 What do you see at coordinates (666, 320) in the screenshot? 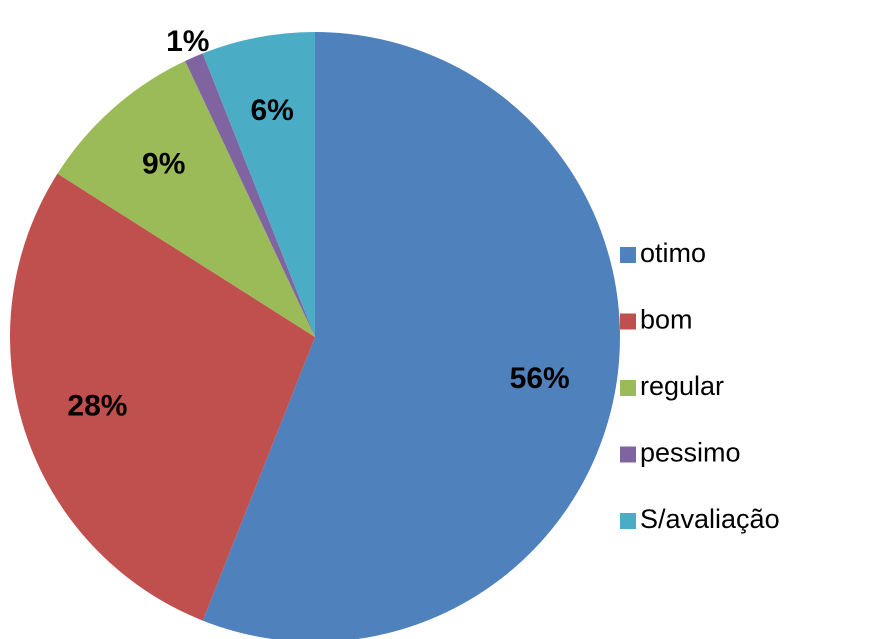
I see `legend-label: bom` at bounding box center [666, 320].